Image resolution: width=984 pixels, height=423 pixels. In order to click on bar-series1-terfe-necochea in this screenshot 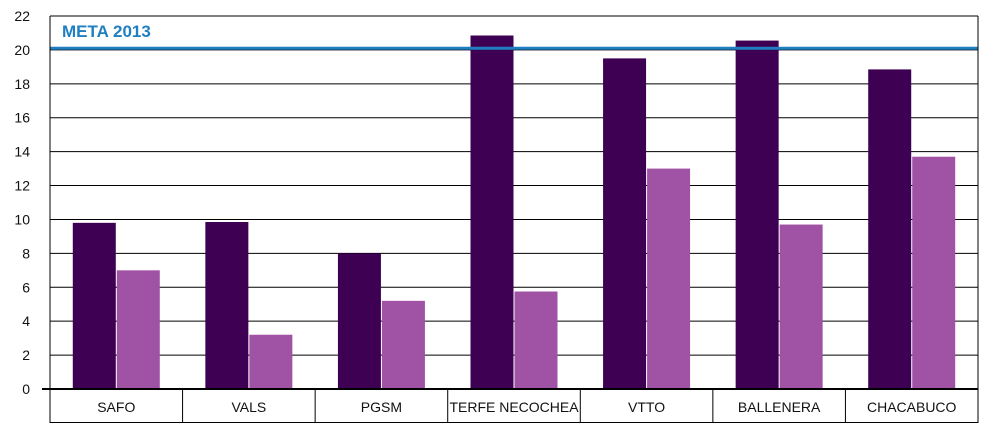, I will do `click(492, 212)`.